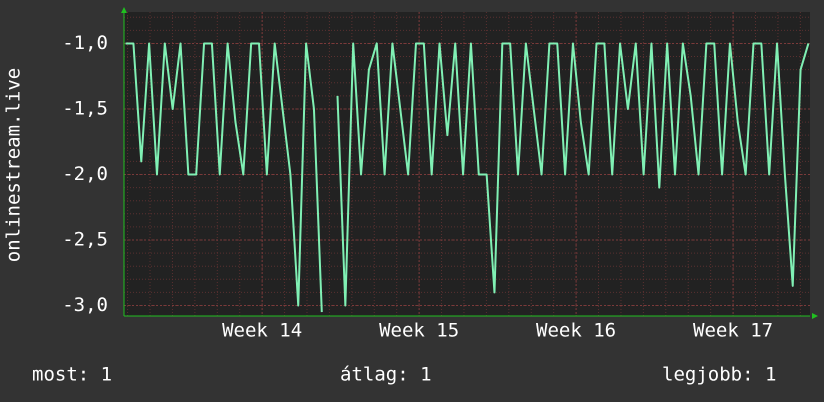 The width and height of the screenshot is (824, 402). Describe the element at coordinates (386, 375) in the screenshot. I see `stat-average: átlag: 1` at that location.